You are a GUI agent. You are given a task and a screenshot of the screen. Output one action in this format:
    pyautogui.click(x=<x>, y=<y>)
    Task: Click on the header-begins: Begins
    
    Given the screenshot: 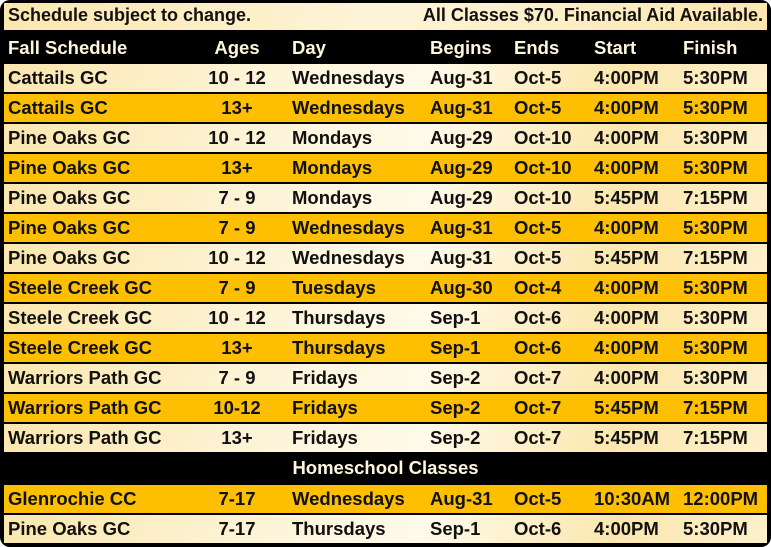 What is the action you would take?
    pyautogui.click(x=461, y=47)
    